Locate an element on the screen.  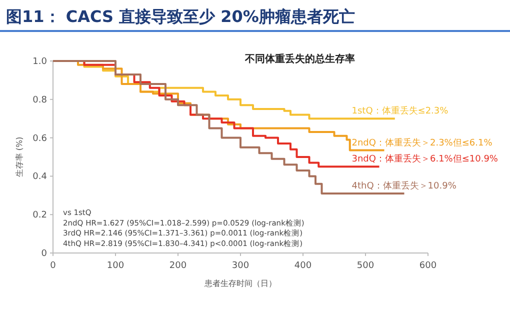
y-tick-label: 1.0 is located at coordinates (40, 62).